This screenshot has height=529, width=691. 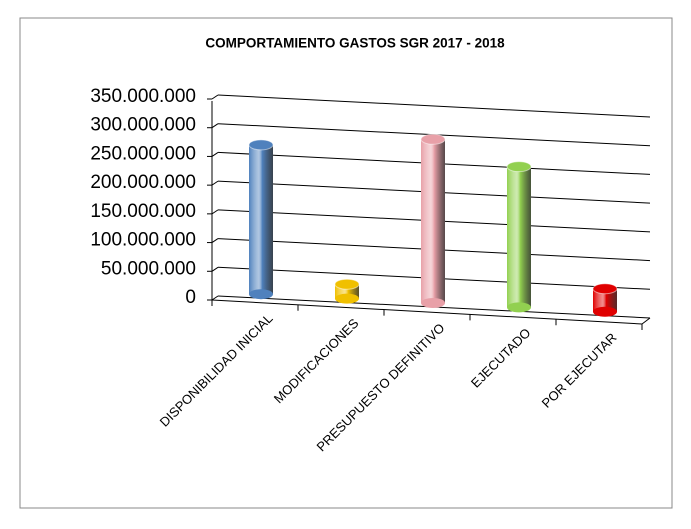 I want to click on y-tick-label: 0, so click(x=190, y=297).